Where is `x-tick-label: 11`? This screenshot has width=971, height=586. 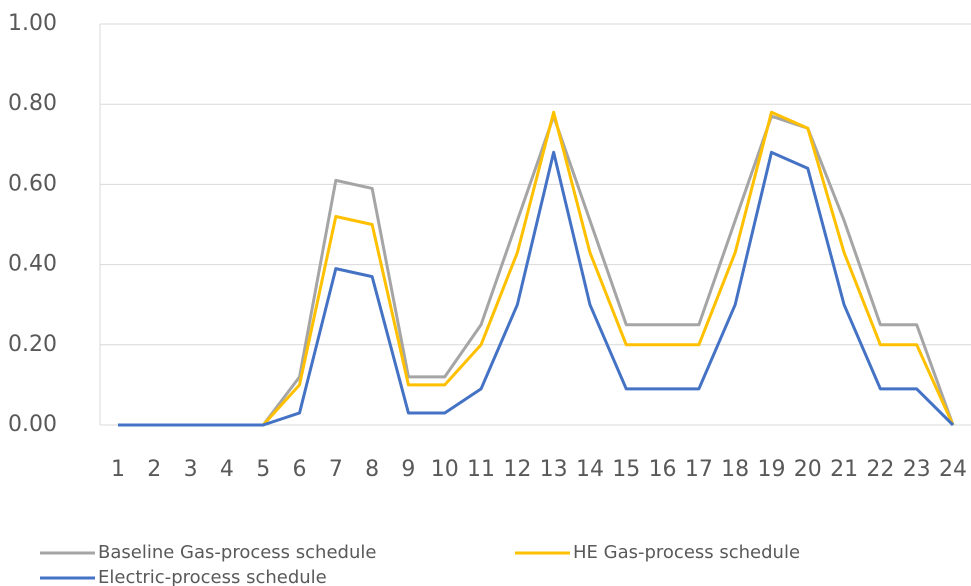 x-tick-label: 11 is located at coordinates (481, 469).